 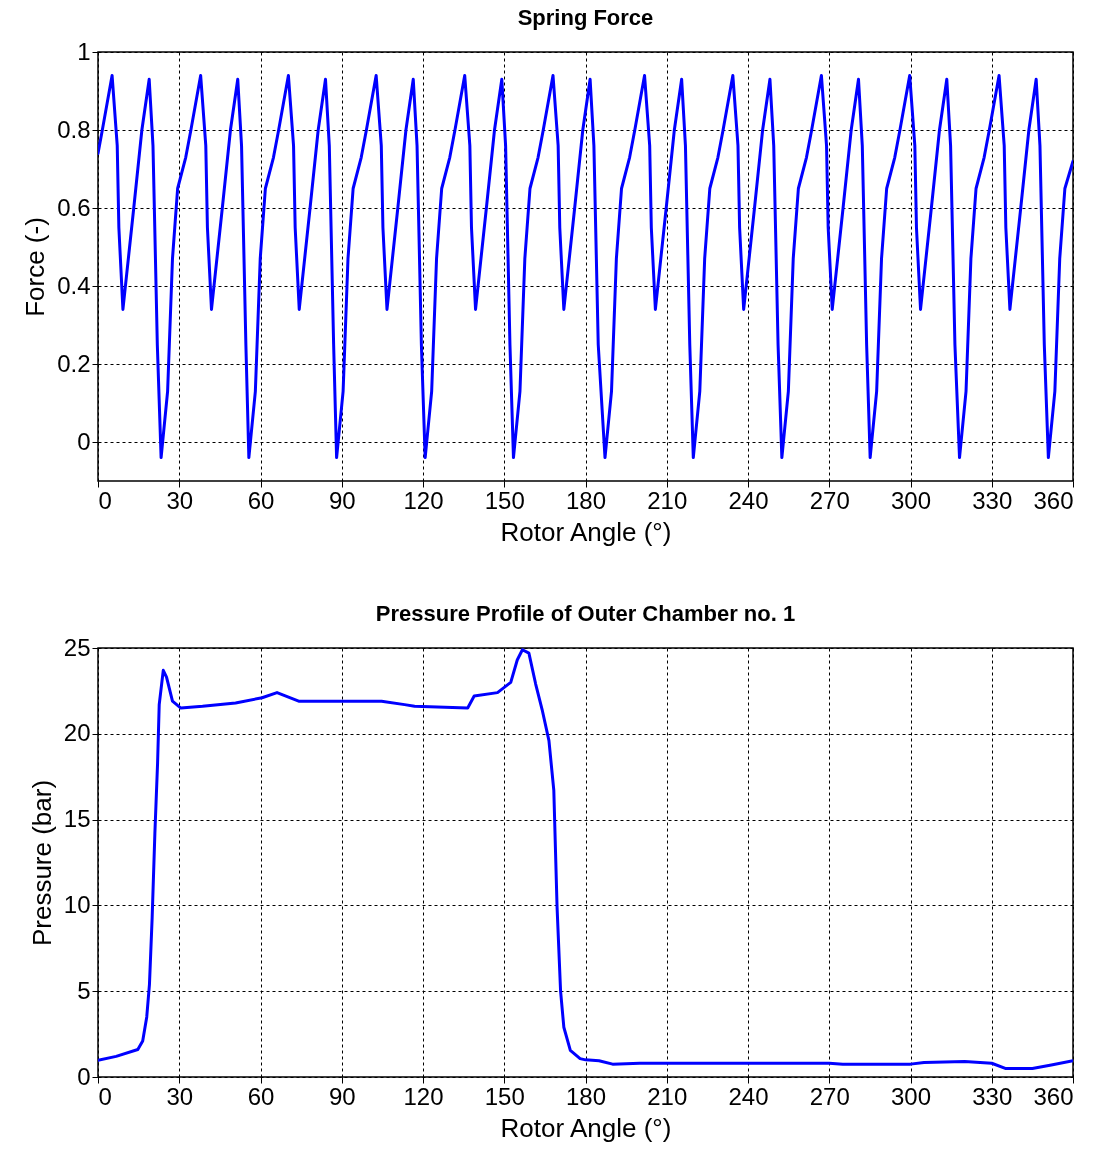 I want to click on y-axis-title: Pressure (bar), so click(x=41, y=863).